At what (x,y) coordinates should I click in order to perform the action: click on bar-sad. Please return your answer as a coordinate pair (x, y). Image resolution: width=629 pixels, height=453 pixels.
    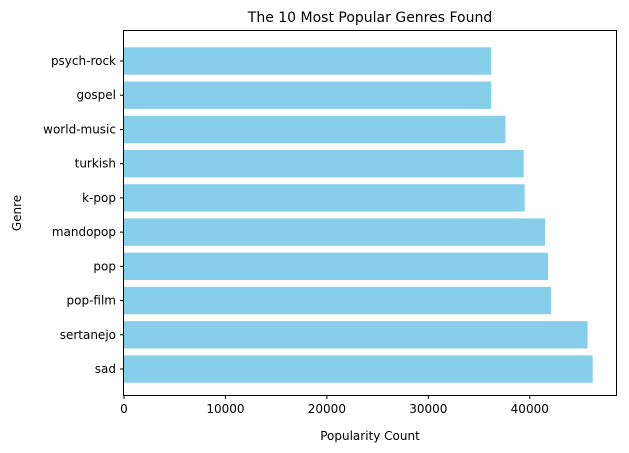
    Looking at the image, I should click on (358, 369).